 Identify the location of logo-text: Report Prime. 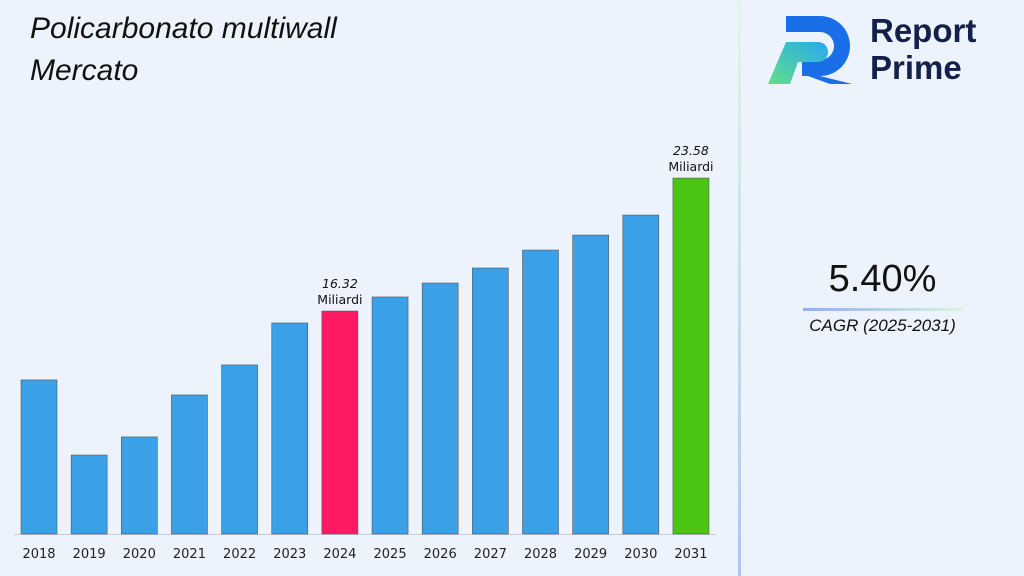
(923, 49).